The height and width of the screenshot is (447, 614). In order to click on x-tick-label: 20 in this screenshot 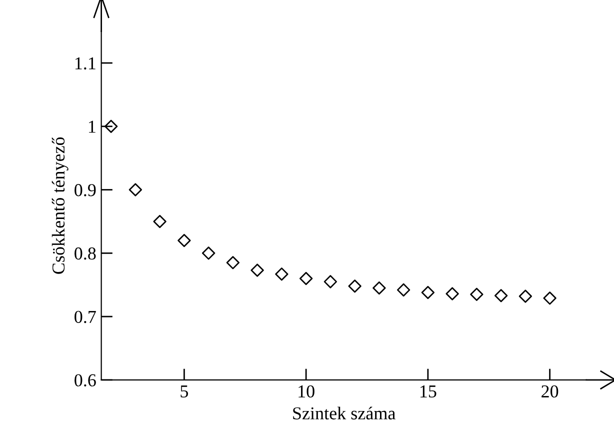, I will do `click(550, 391)`.